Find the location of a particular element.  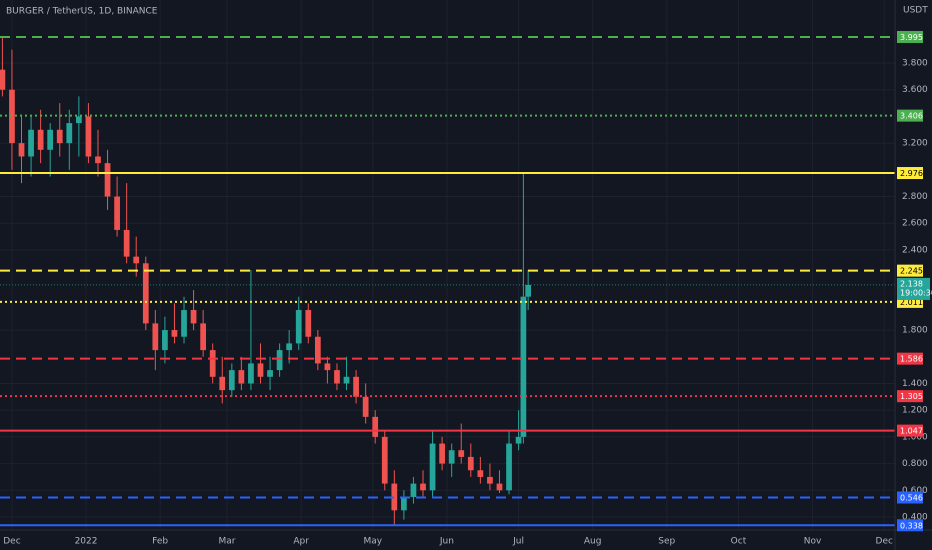

level-label: 3.406 is located at coordinates (911, 116).